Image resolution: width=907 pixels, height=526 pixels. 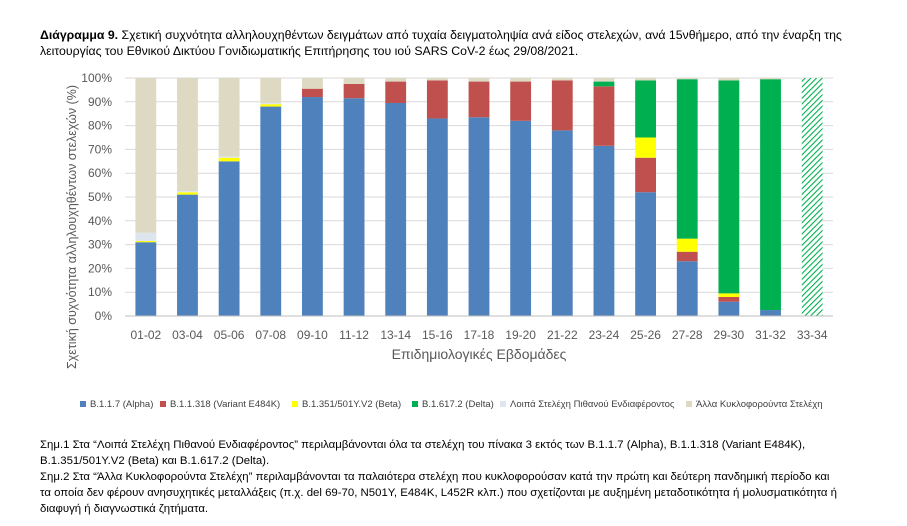 I want to click on y-tick-label: 100%, so click(x=96, y=78).